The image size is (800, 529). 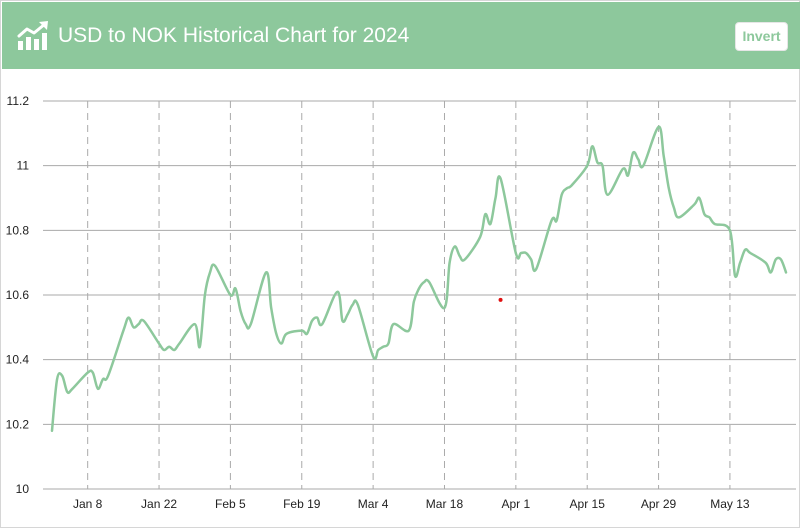 What do you see at coordinates (373, 504) in the screenshot?
I see `x-tick-label: Mar 4` at bounding box center [373, 504].